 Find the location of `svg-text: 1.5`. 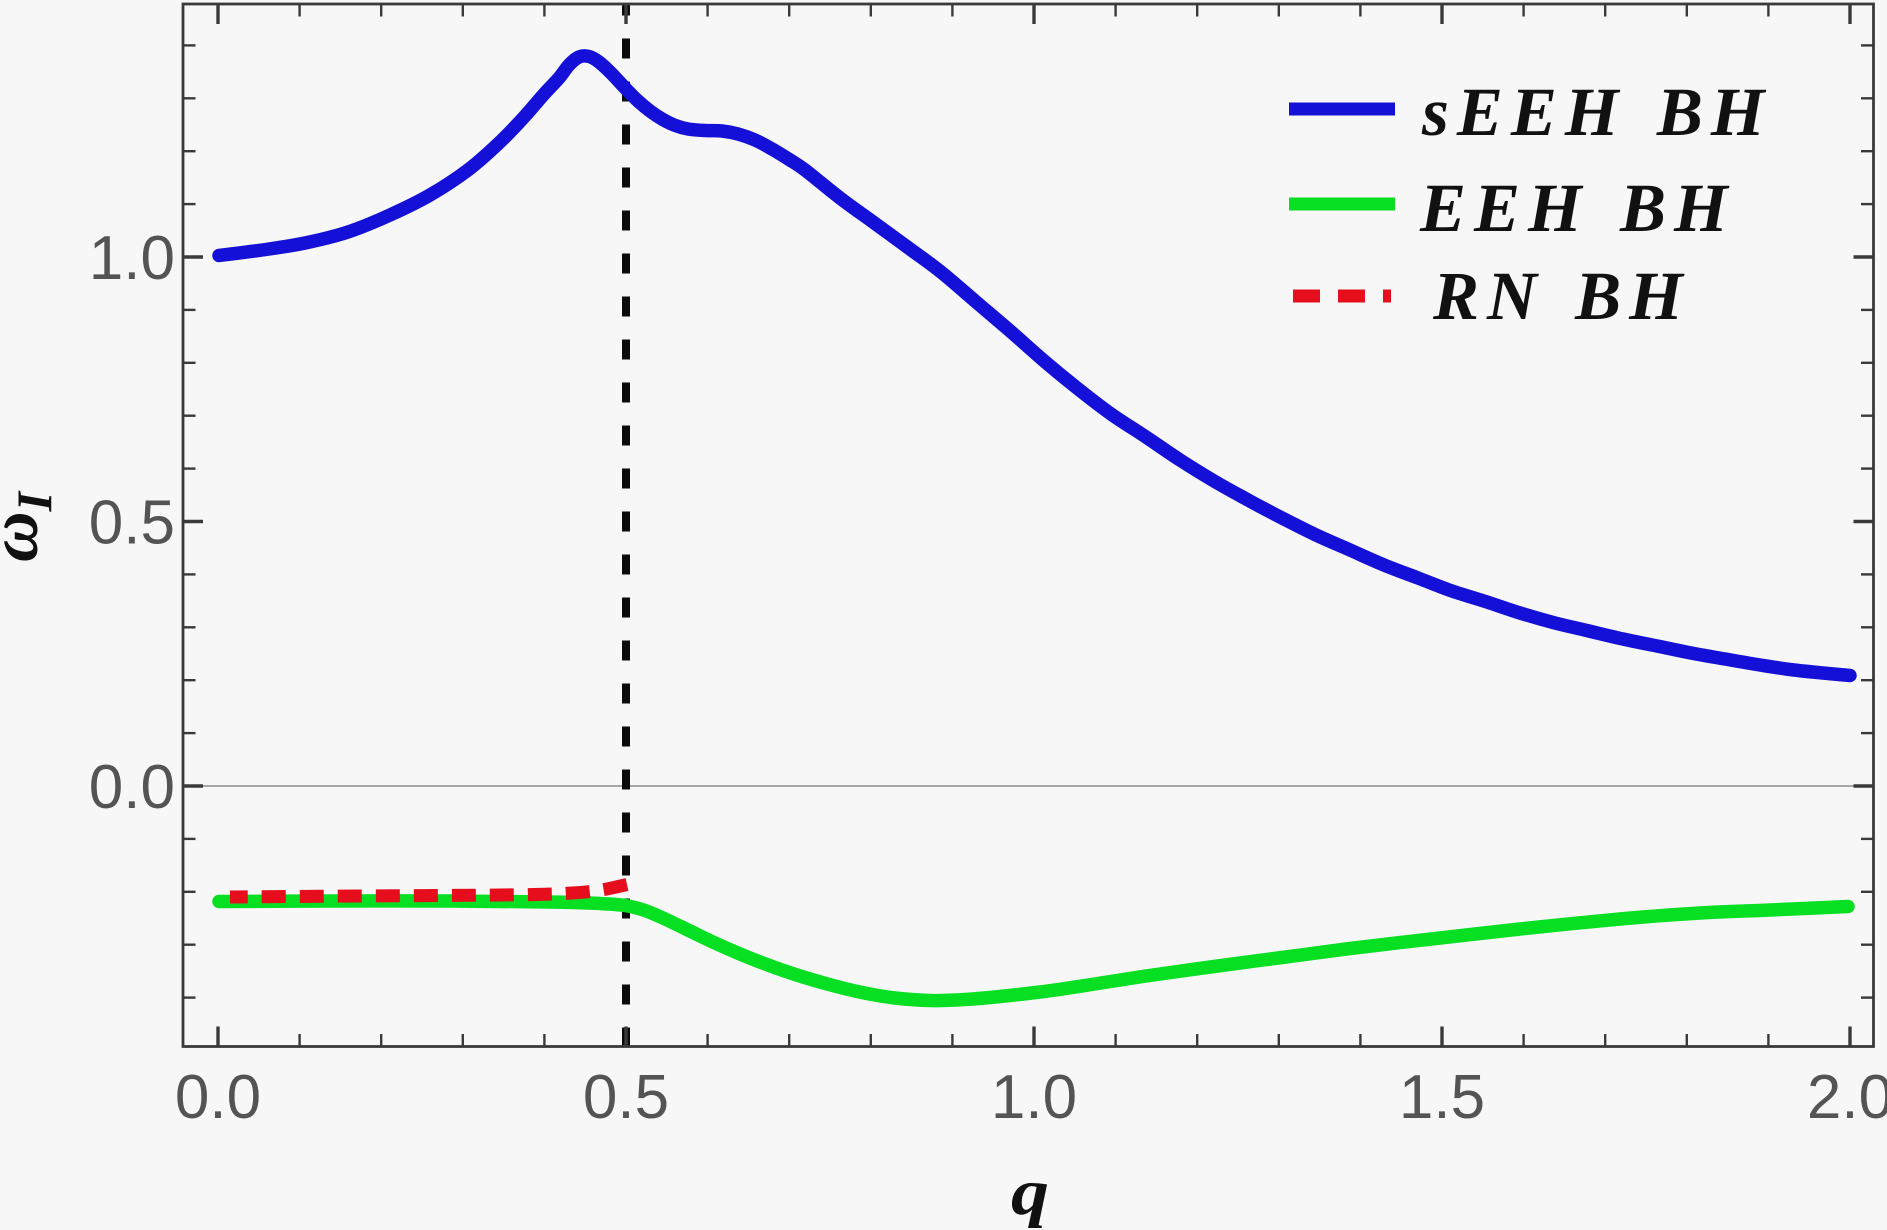

svg-text: 1.5 is located at coordinates (1442, 1097).